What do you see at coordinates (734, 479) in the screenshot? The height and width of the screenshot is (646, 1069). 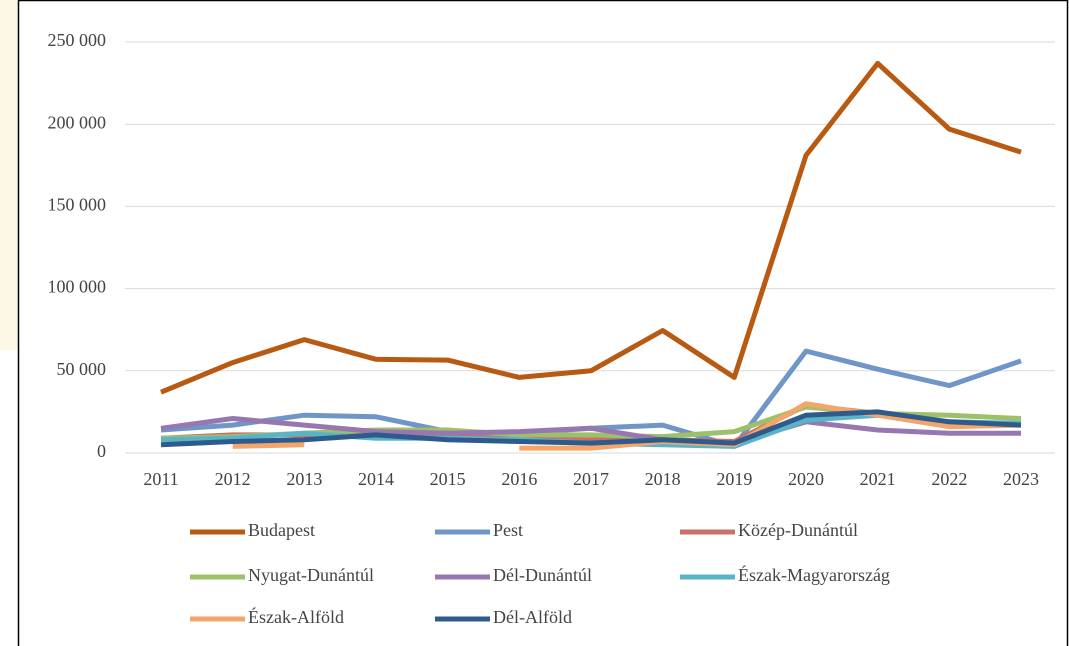 I see `x-tick-label: 2019` at bounding box center [734, 479].